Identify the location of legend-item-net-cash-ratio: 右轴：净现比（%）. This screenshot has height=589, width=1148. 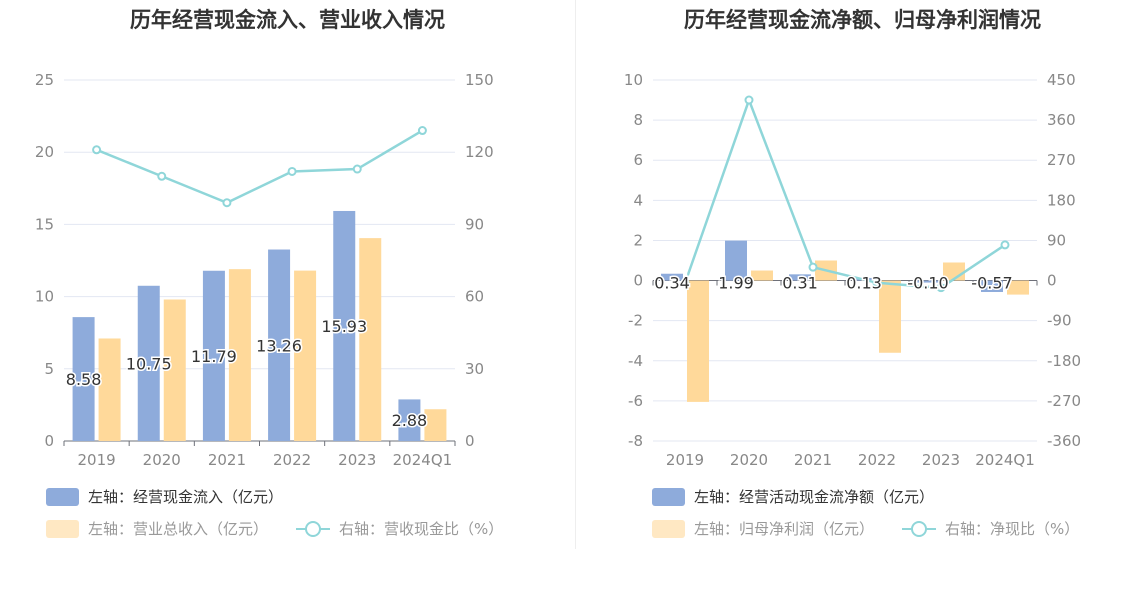
(990, 528).